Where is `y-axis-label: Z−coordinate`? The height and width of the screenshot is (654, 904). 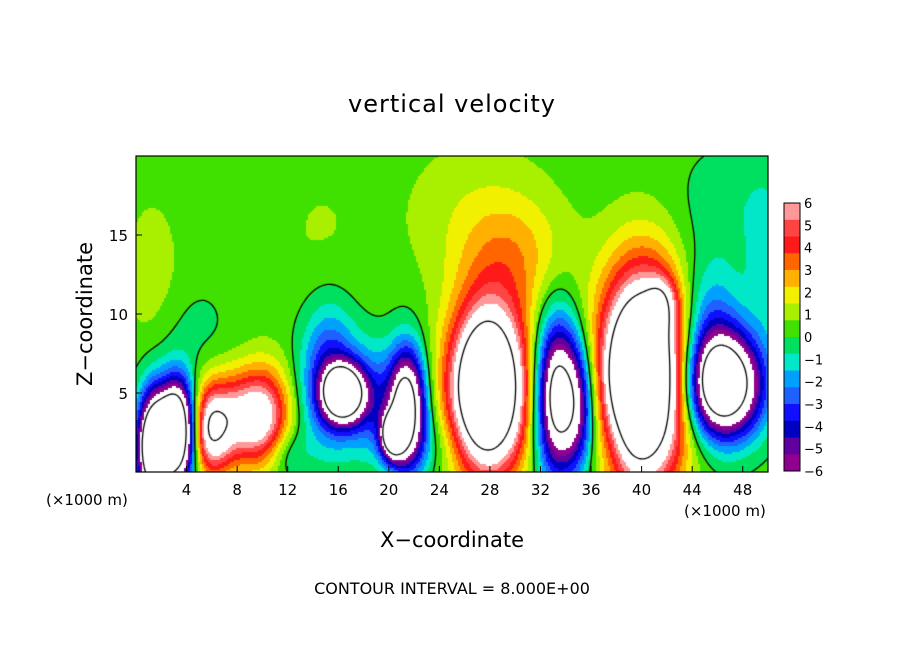 y-axis-label: Z−coordinate is located at coordinates (85, 314).